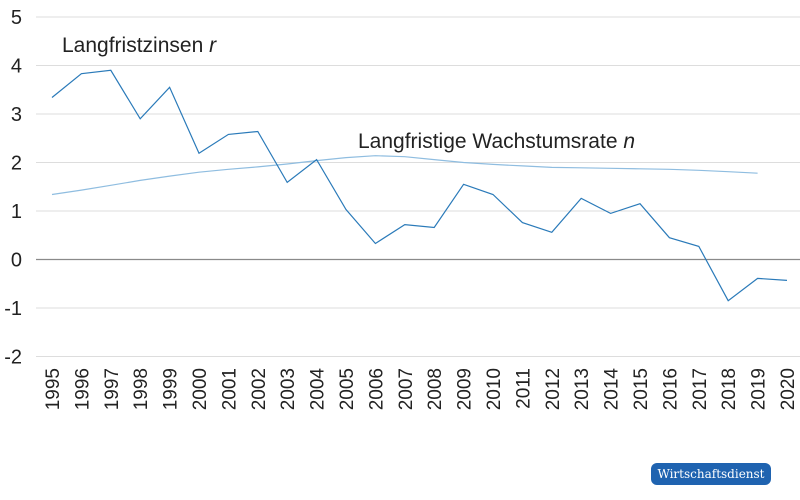 The width and height of the screenshot is (800, 500). Describe the element at coordinates (200, 389) in the screenshot. I see `x-tick-label: 2000` at that location.